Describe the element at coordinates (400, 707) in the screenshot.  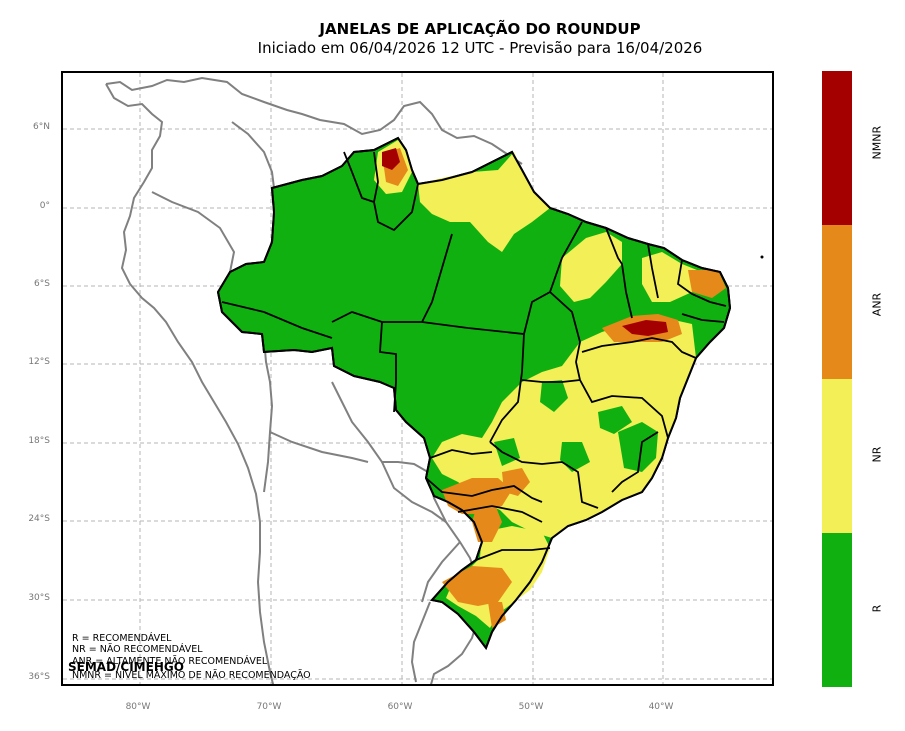
I see `lon-tick-label: 60°W` at that location.